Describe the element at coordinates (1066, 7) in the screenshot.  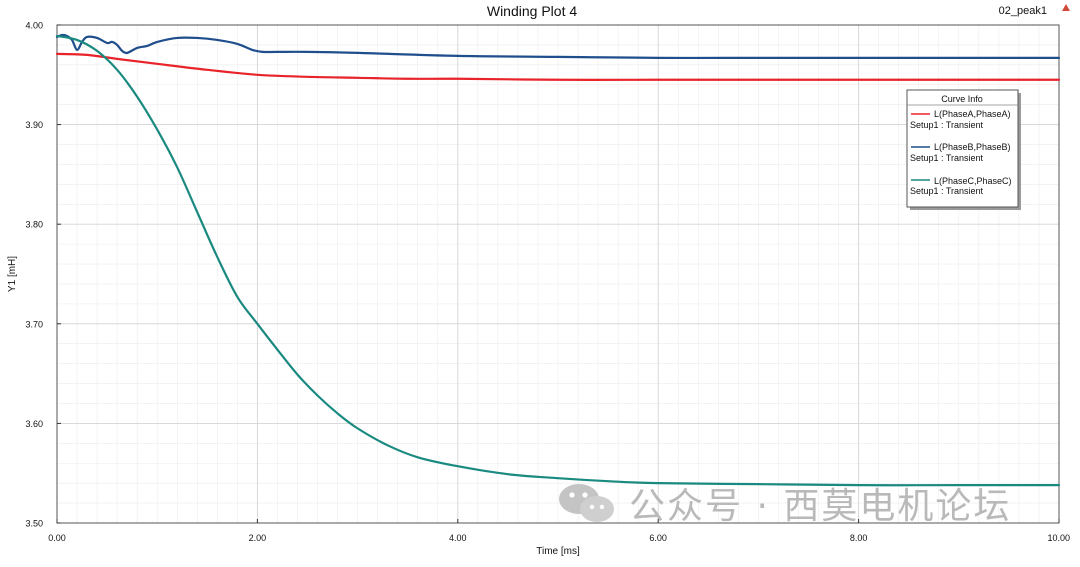
I see `triangle-up-icon` at that location.